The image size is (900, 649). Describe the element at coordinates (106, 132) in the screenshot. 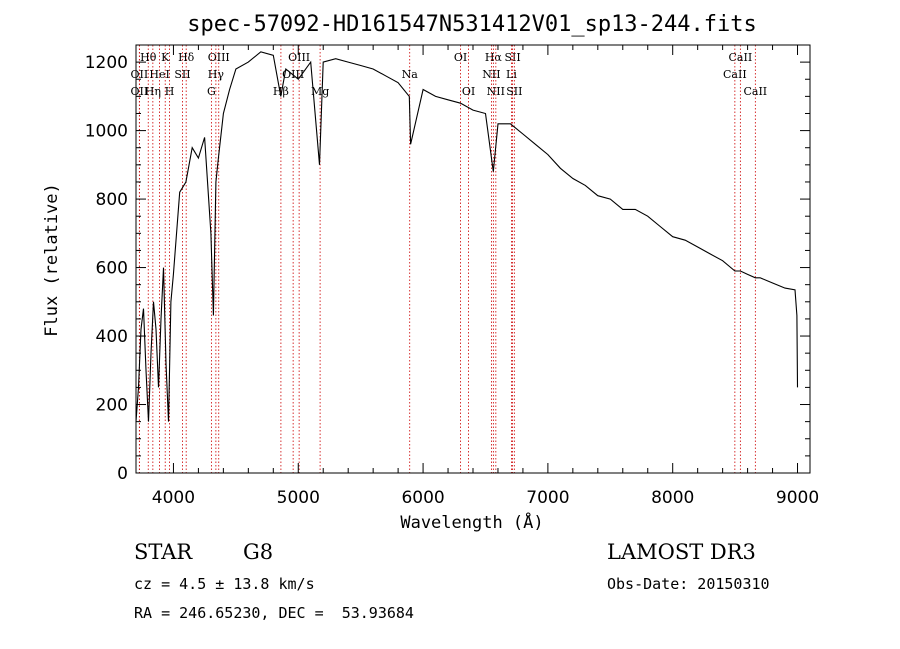

I see `y-tick-label: 1000` at that location.